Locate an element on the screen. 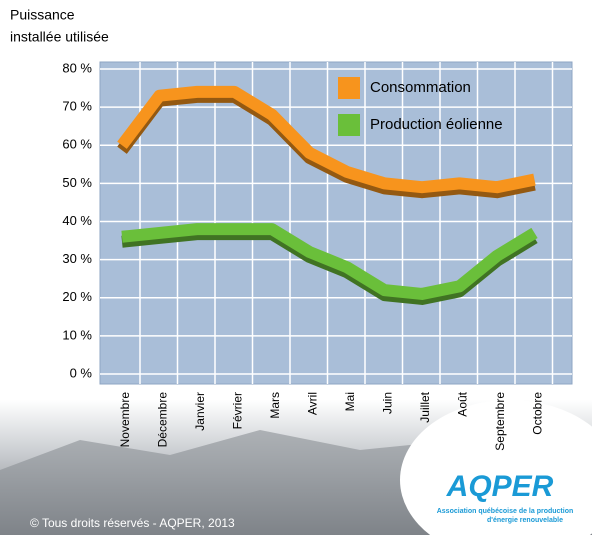 The image size is (592, 535). y-tick-label: 80 % is located at coordinates (77, 67).